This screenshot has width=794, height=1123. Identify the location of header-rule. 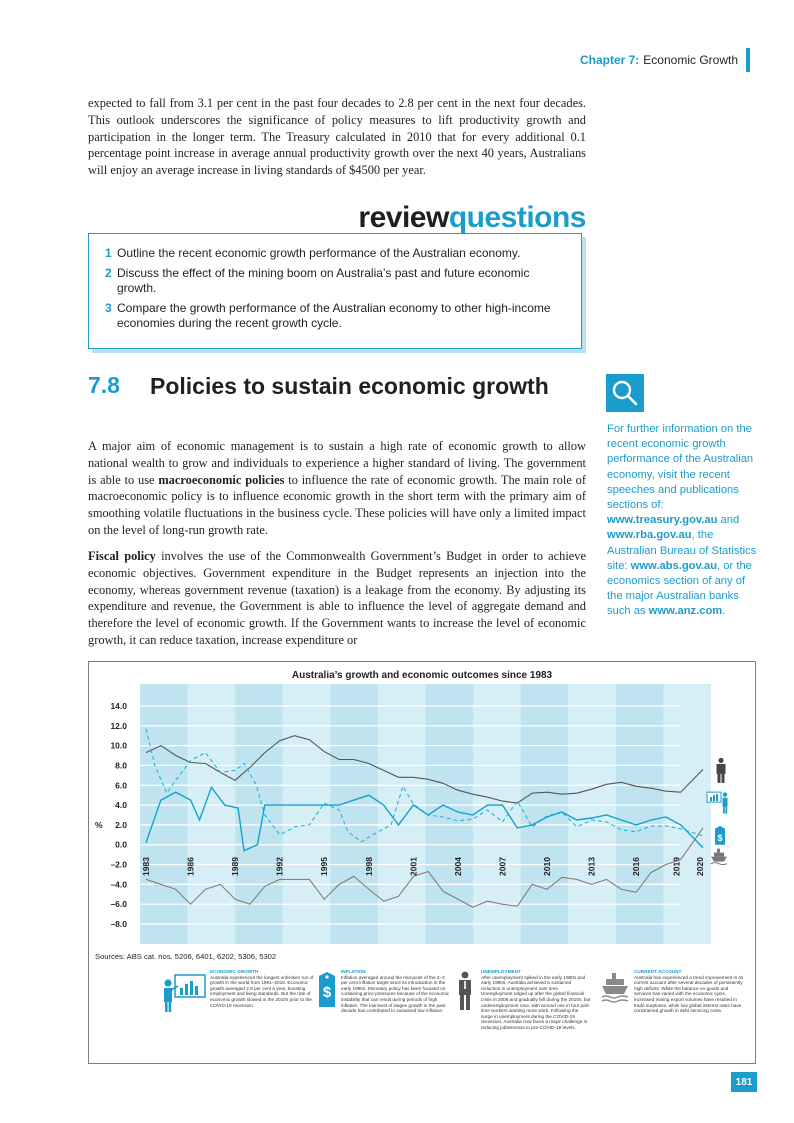
(748, 60).